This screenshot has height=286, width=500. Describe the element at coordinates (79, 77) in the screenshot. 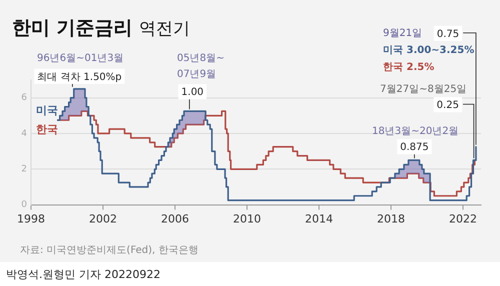

I see `annotation: 최대 격차 1.50%p` at that location.